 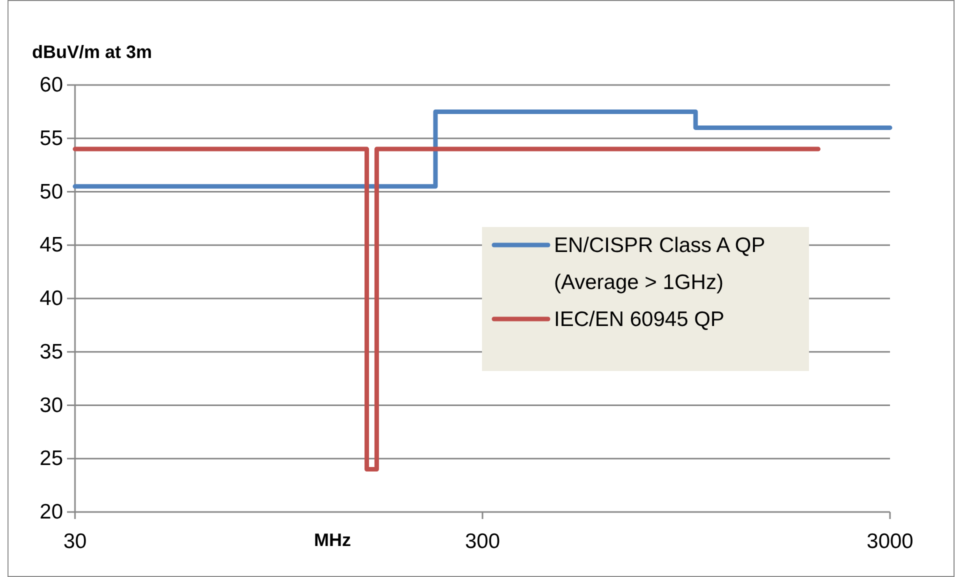 What do you see at coordinates (51, 458) in the screenshot?
I see `y-tick-label: 25` at bounding box center [51, 458].